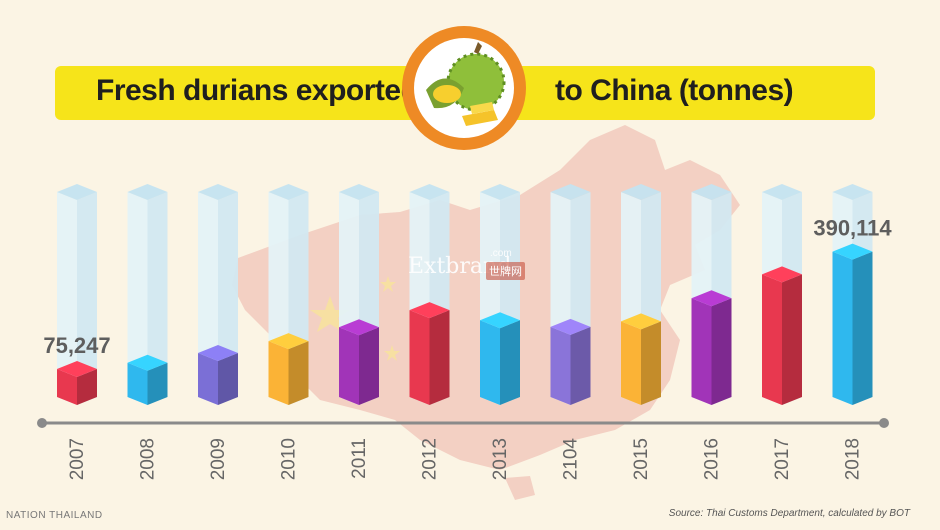 This screenshot has width=940, height=530. I want to click on tick-label-2011: 2011, so click(359, 458).